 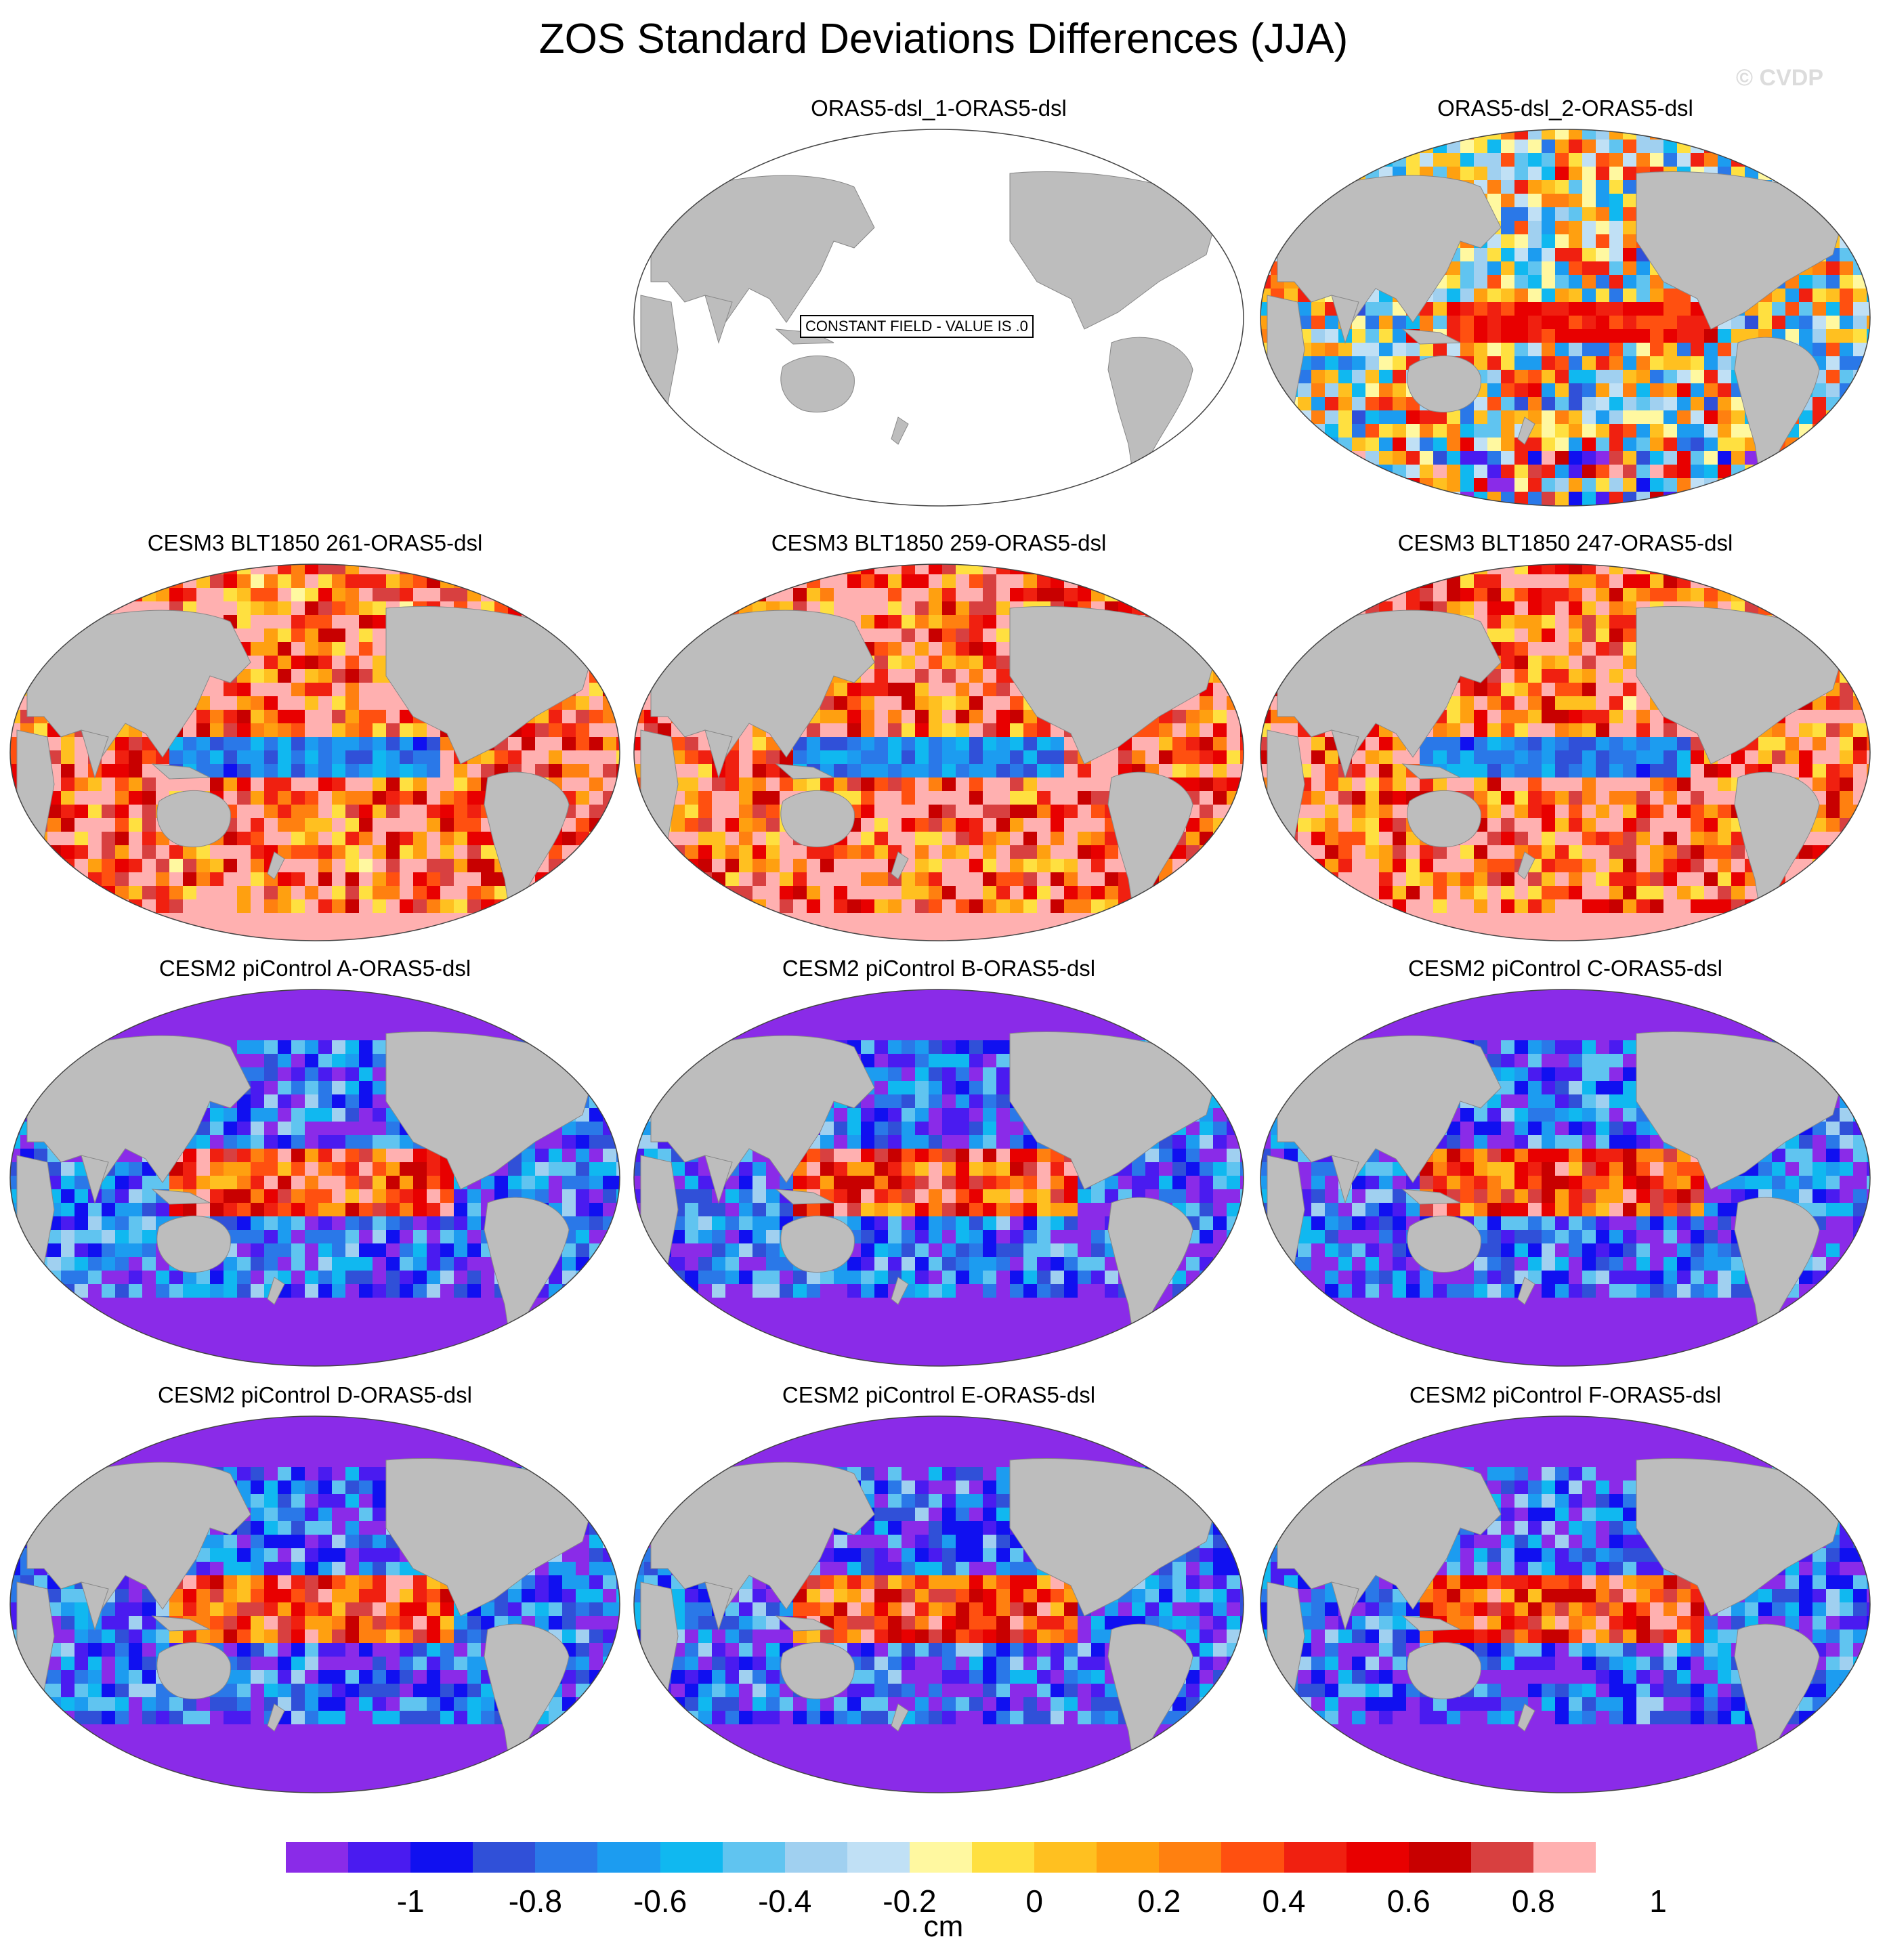 I want to click on colorbar-units: cm, so click(x=944, y=1926).